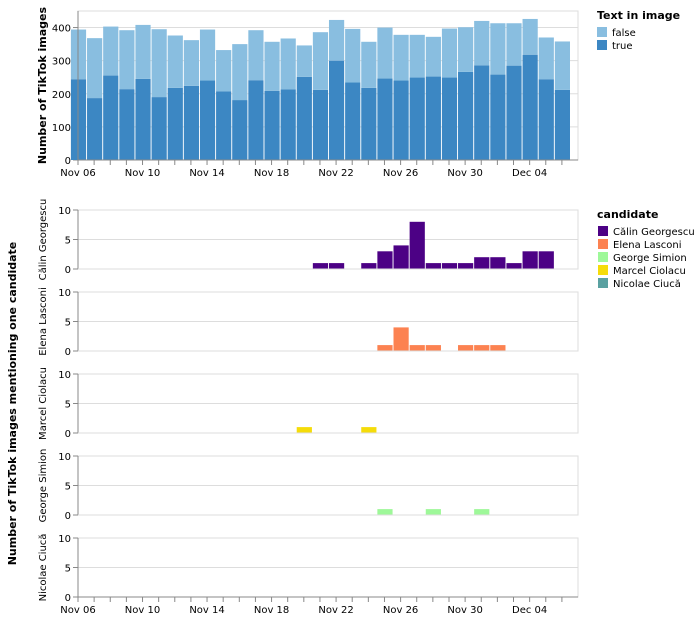  What do you see at coordinates (43, 321) in the screenshot?
I see `facet-label-1: Elena Lasconi` at bounding box center [43, 321].